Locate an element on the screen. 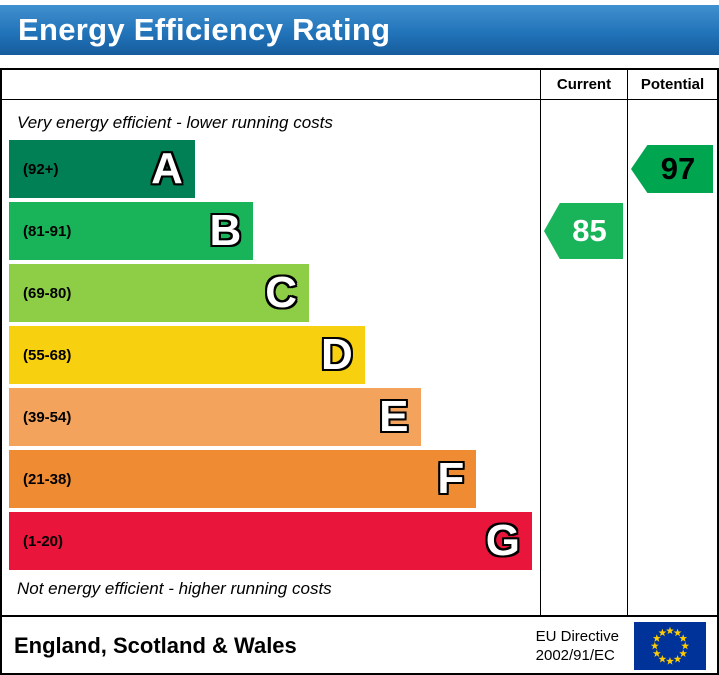  band-range-label: (92+) is located at coordinates (41, 169).